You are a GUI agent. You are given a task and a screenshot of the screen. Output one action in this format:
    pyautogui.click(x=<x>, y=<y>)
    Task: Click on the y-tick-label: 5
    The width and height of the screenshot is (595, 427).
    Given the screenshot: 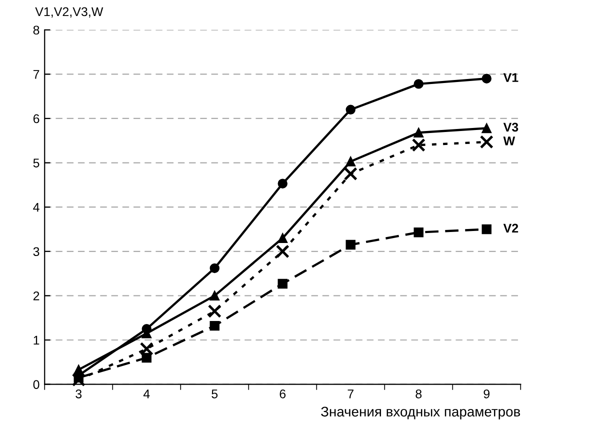 What is the action you would take?
    pyautogui.click(x=36, y=163)
    